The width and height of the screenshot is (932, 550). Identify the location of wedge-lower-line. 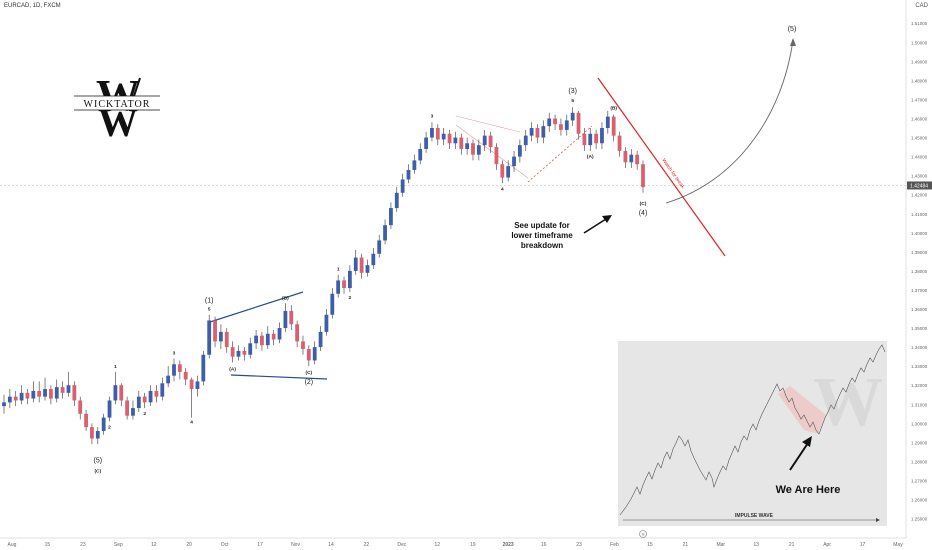
(279, 377).